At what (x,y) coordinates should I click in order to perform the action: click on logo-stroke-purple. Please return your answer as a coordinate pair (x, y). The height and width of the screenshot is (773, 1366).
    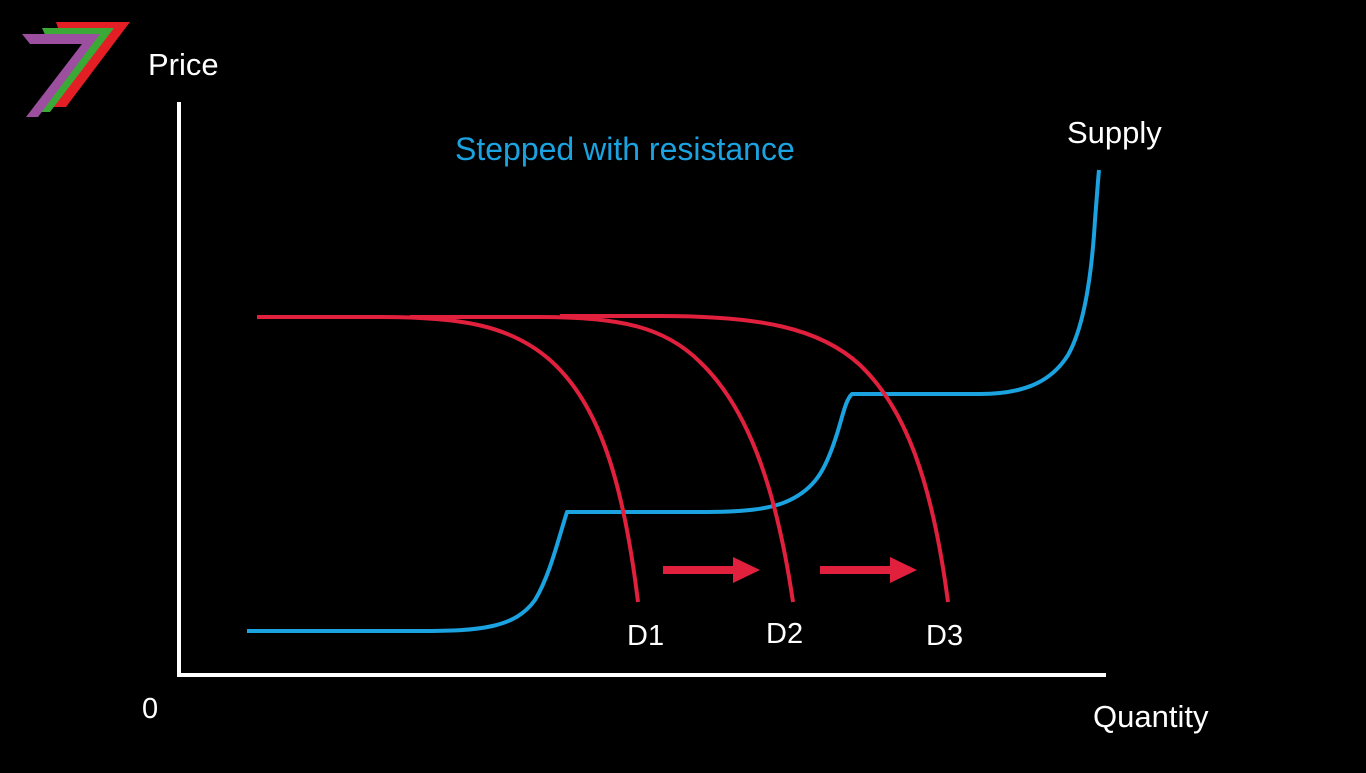
    Looking at the image, I should click on (61, 75).